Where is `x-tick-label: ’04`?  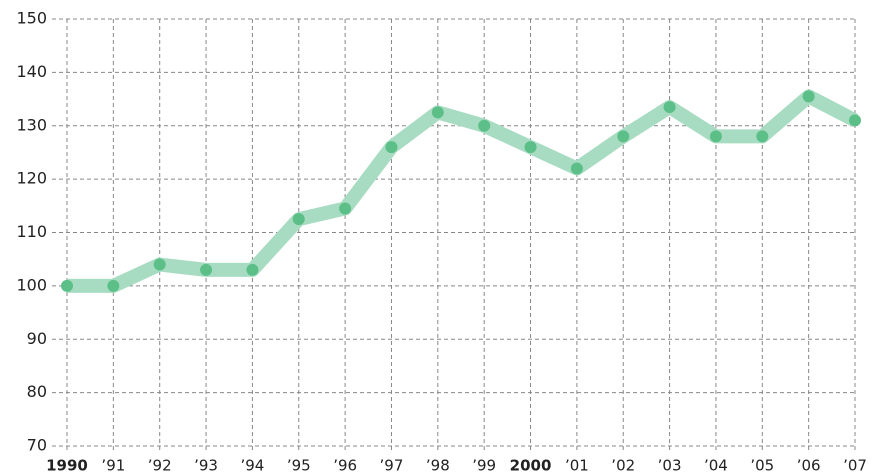 x-tick-label: ’04 is located at coordinates (716, 466).